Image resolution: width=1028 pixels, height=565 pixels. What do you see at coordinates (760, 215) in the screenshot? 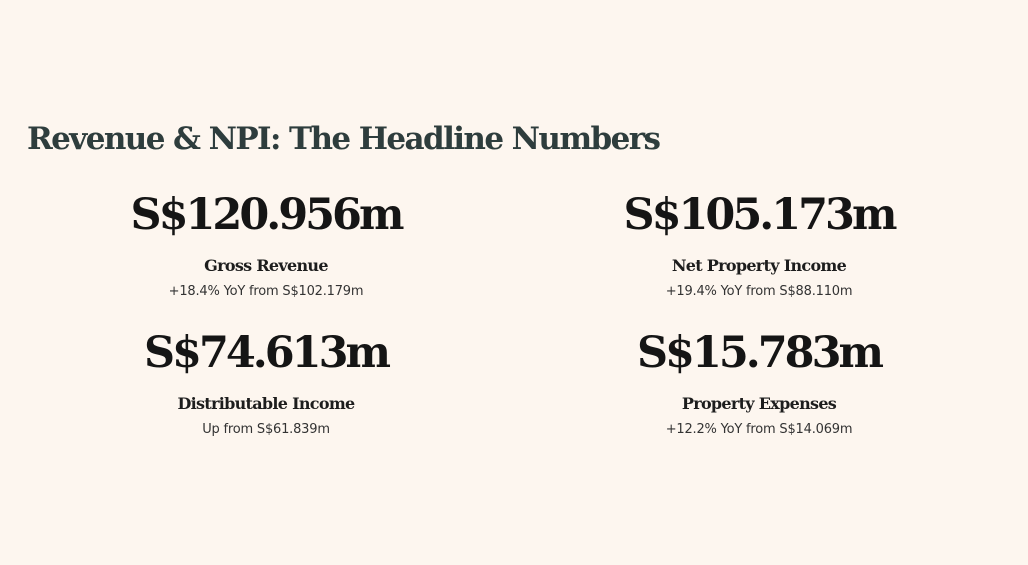
I see `metric-value: S$105.173m` at bounding box center [760, 215].